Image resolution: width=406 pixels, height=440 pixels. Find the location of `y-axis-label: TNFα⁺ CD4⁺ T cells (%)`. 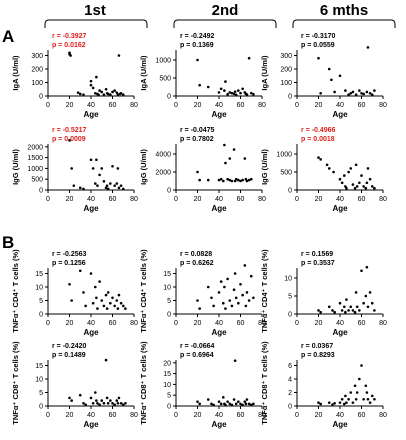

y-axis-label: TNFα⁺ CD4⁺ T cells (%) is located at coordinates (143, 291).